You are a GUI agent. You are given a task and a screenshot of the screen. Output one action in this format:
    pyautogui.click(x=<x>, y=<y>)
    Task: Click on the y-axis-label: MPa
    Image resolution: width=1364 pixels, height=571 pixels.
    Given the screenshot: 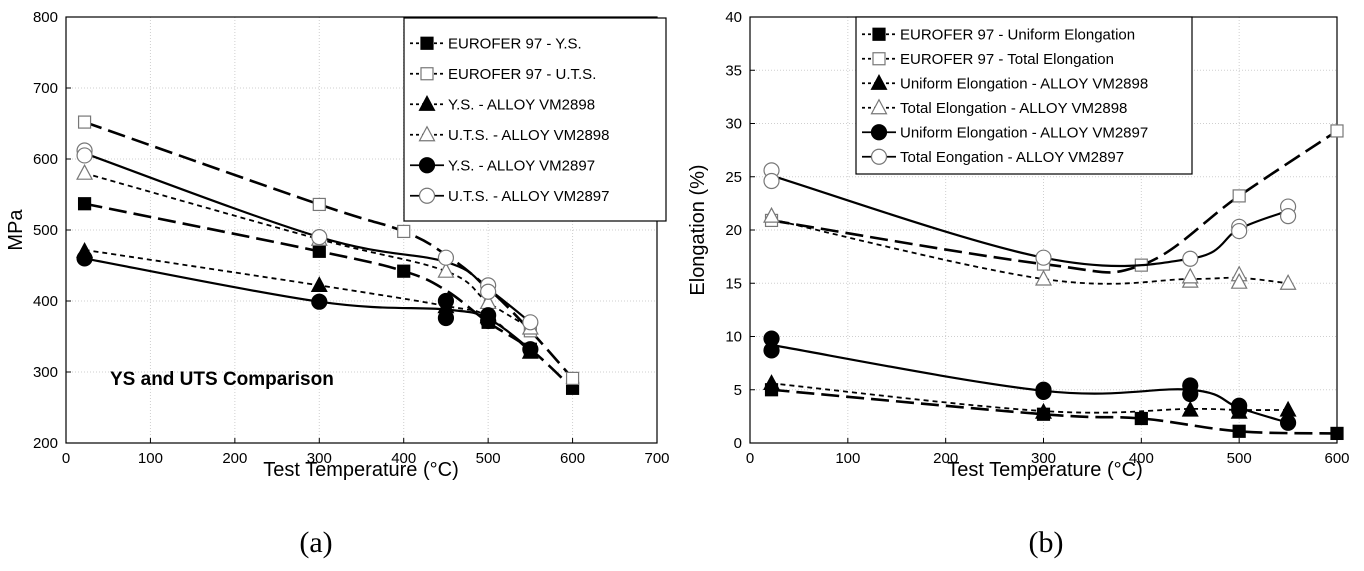 What is the action you would take?
    pyautogui.click(x=16, y=230)
    